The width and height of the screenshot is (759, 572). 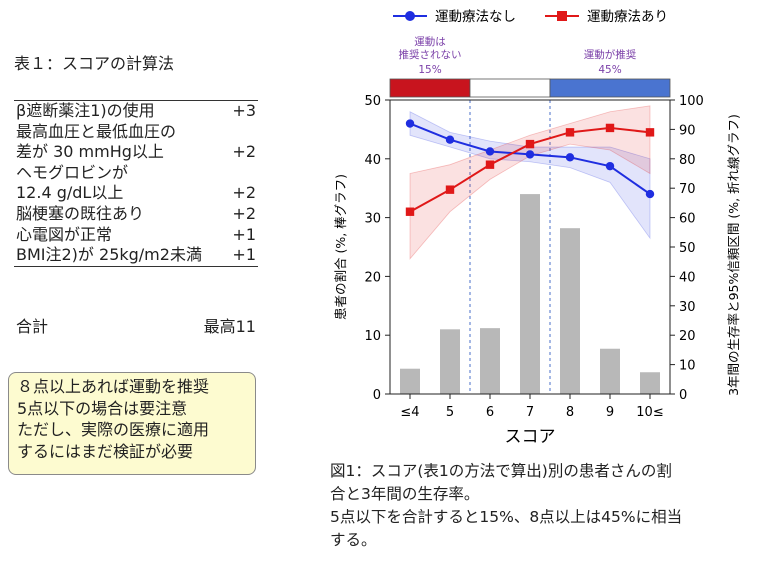 I want to click on criterion-label: 12.4 g/dL以上, so click(x=70, y=193).